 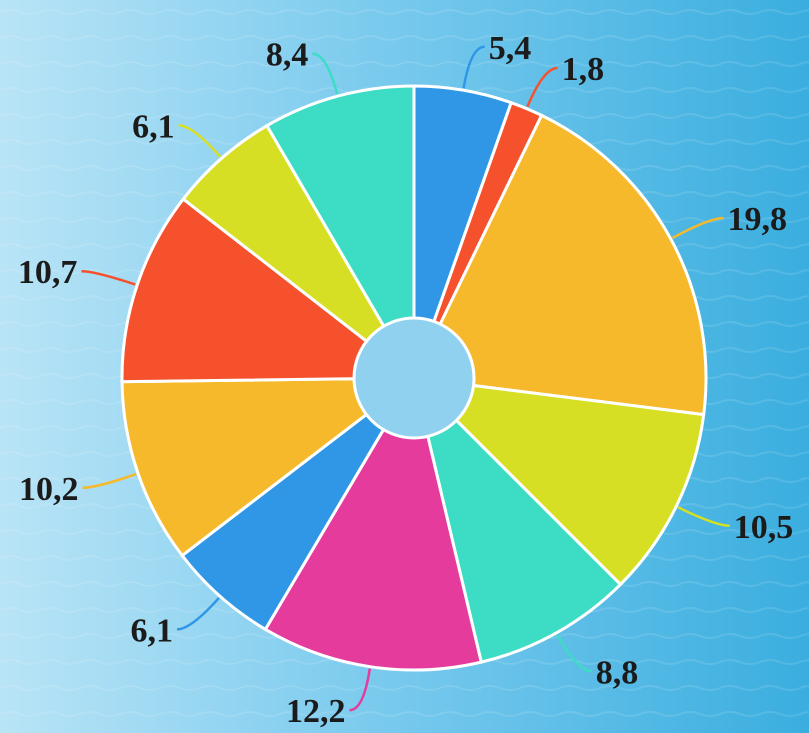 I want to click on data-label: 10,5, so click(x=764, y=527).